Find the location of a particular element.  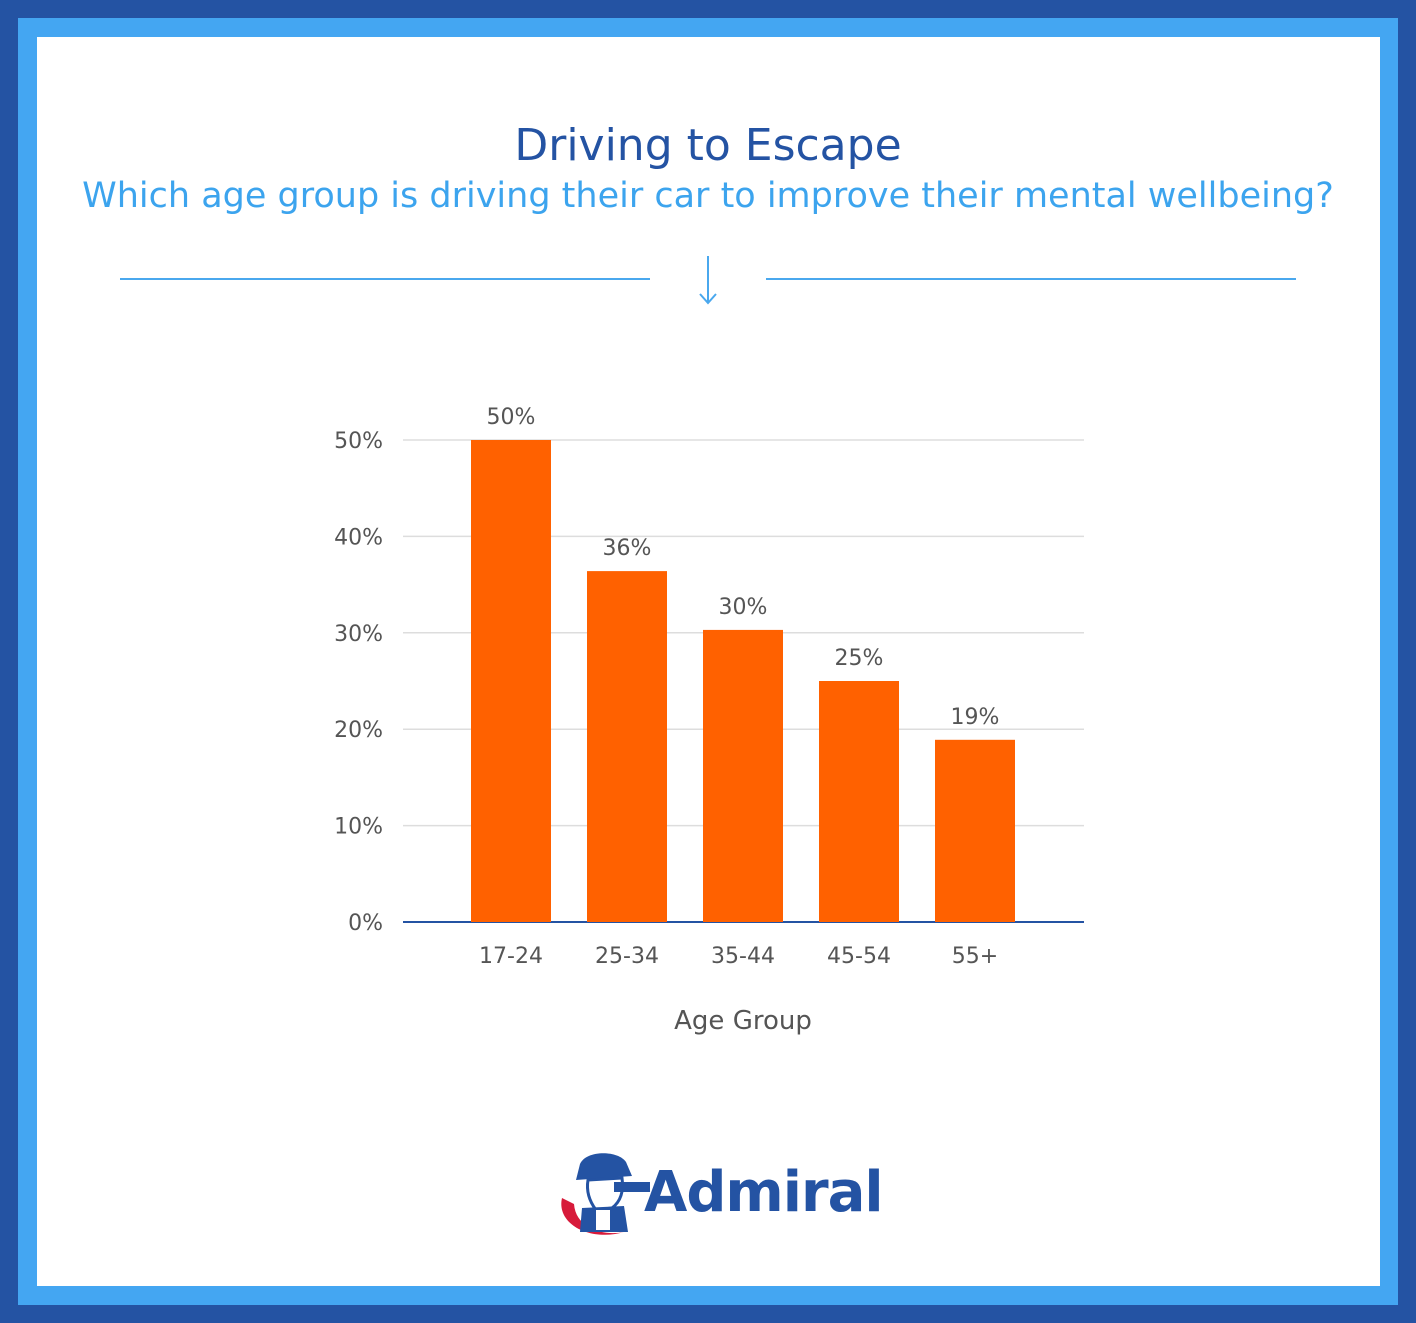

admiral-logo-text: Admiral is located at coordinates (764, 1192).